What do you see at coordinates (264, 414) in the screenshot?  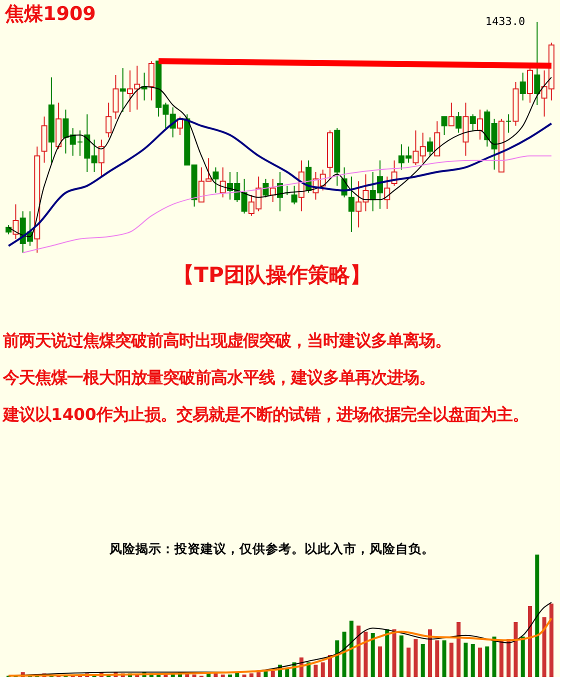 I see `text: 建议以1400作为止损。交易就是不断的试错，进场依据完全以盘面为主。` at bounding box center [264, 414].